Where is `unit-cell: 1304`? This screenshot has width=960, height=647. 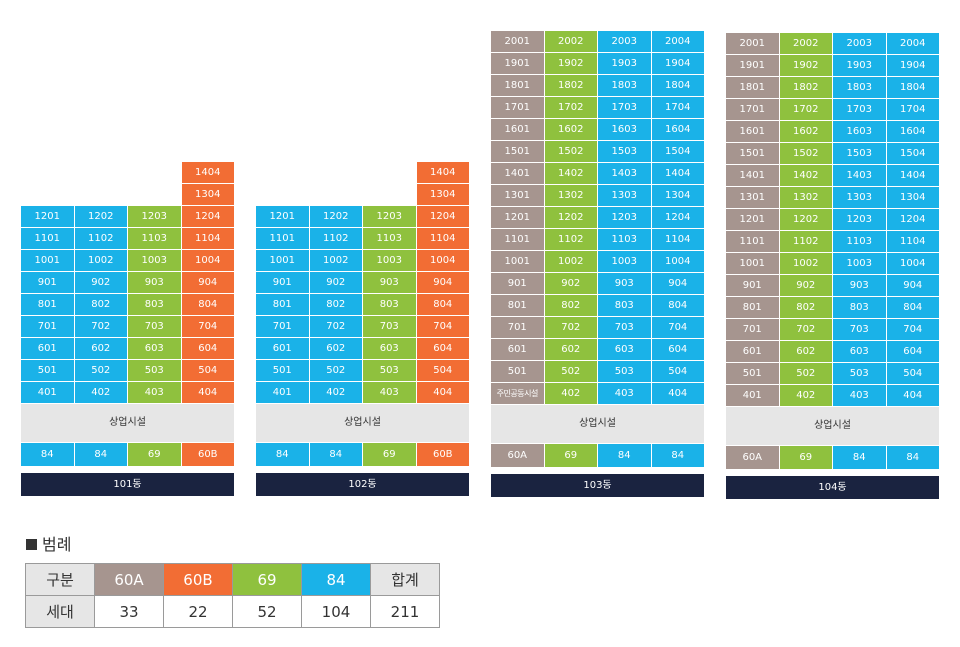 unit-cell: 1304 is located at coordinates (912, 197).